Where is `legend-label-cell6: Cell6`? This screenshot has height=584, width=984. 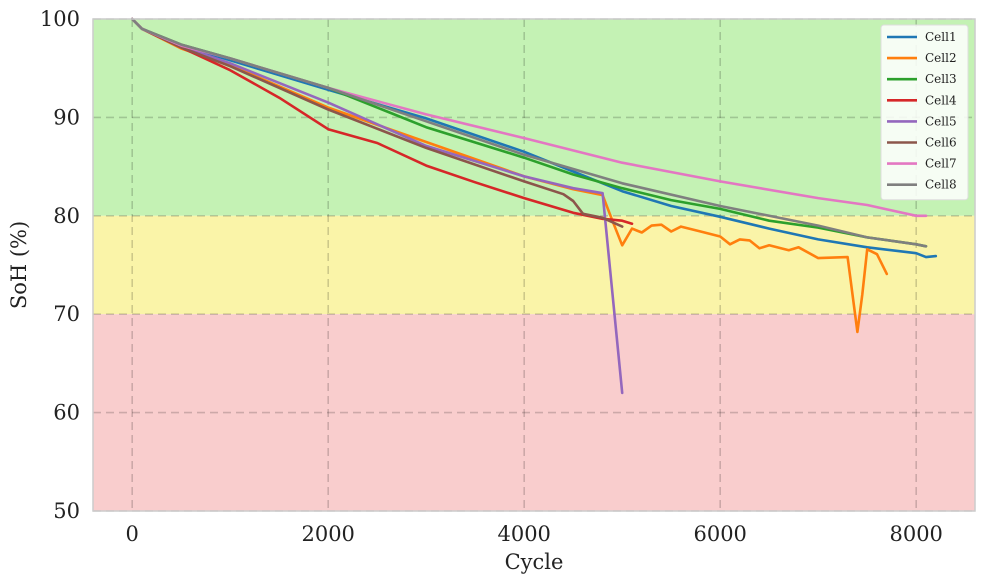
legend-label-cell6: Cell6 is located at coordinates (941, 143).